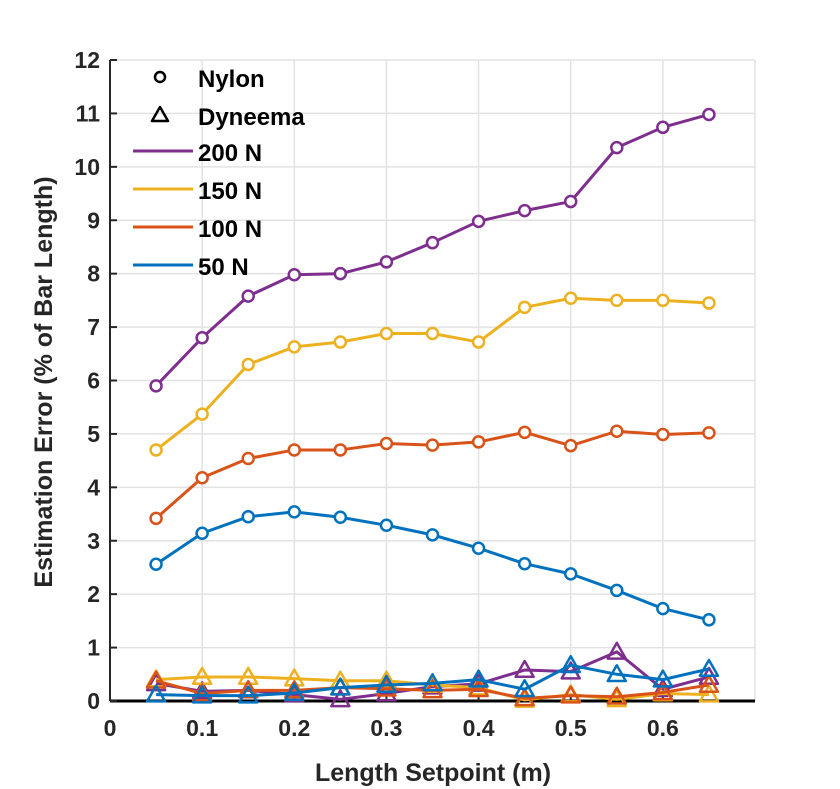 This screenshot has height=789, width=840. Describe the element at coordinates (230, 191) in the screenshot. I see `legend-label-150-n: 150 N` at that location.